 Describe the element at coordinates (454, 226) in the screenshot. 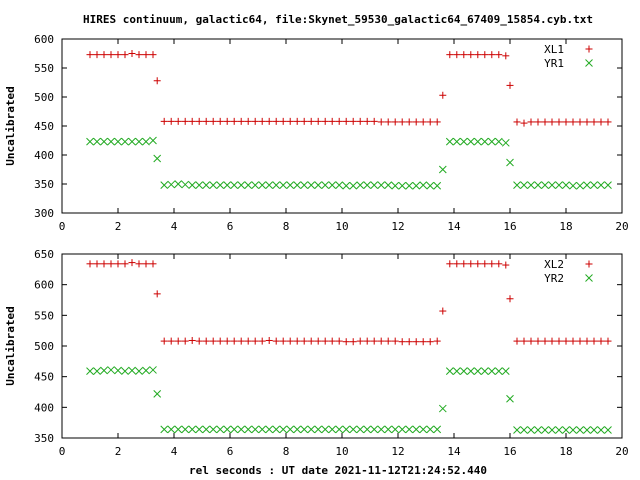

I see `x-tick-label: 14` at that location.